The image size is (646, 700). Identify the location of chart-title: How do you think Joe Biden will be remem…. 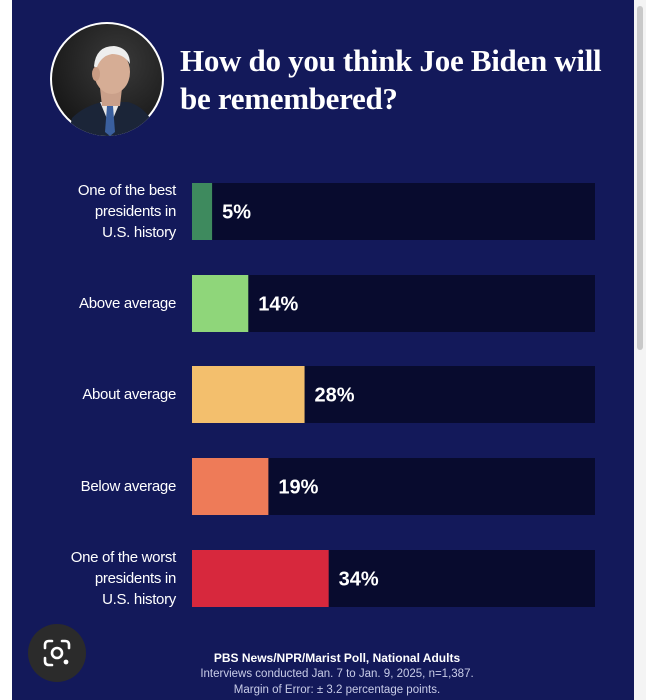
(391, 79).